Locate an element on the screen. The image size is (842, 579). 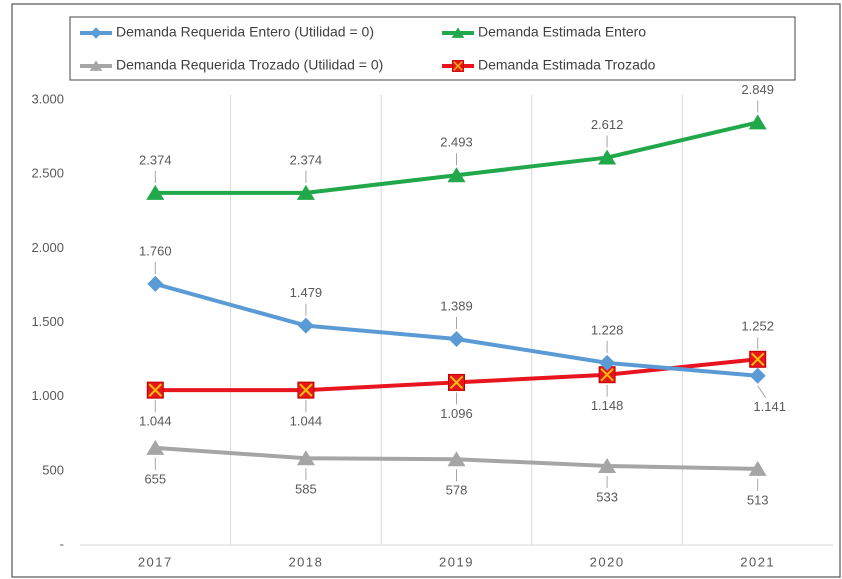
y-tick-label: 2.000 is located at coordinates (47, 247).